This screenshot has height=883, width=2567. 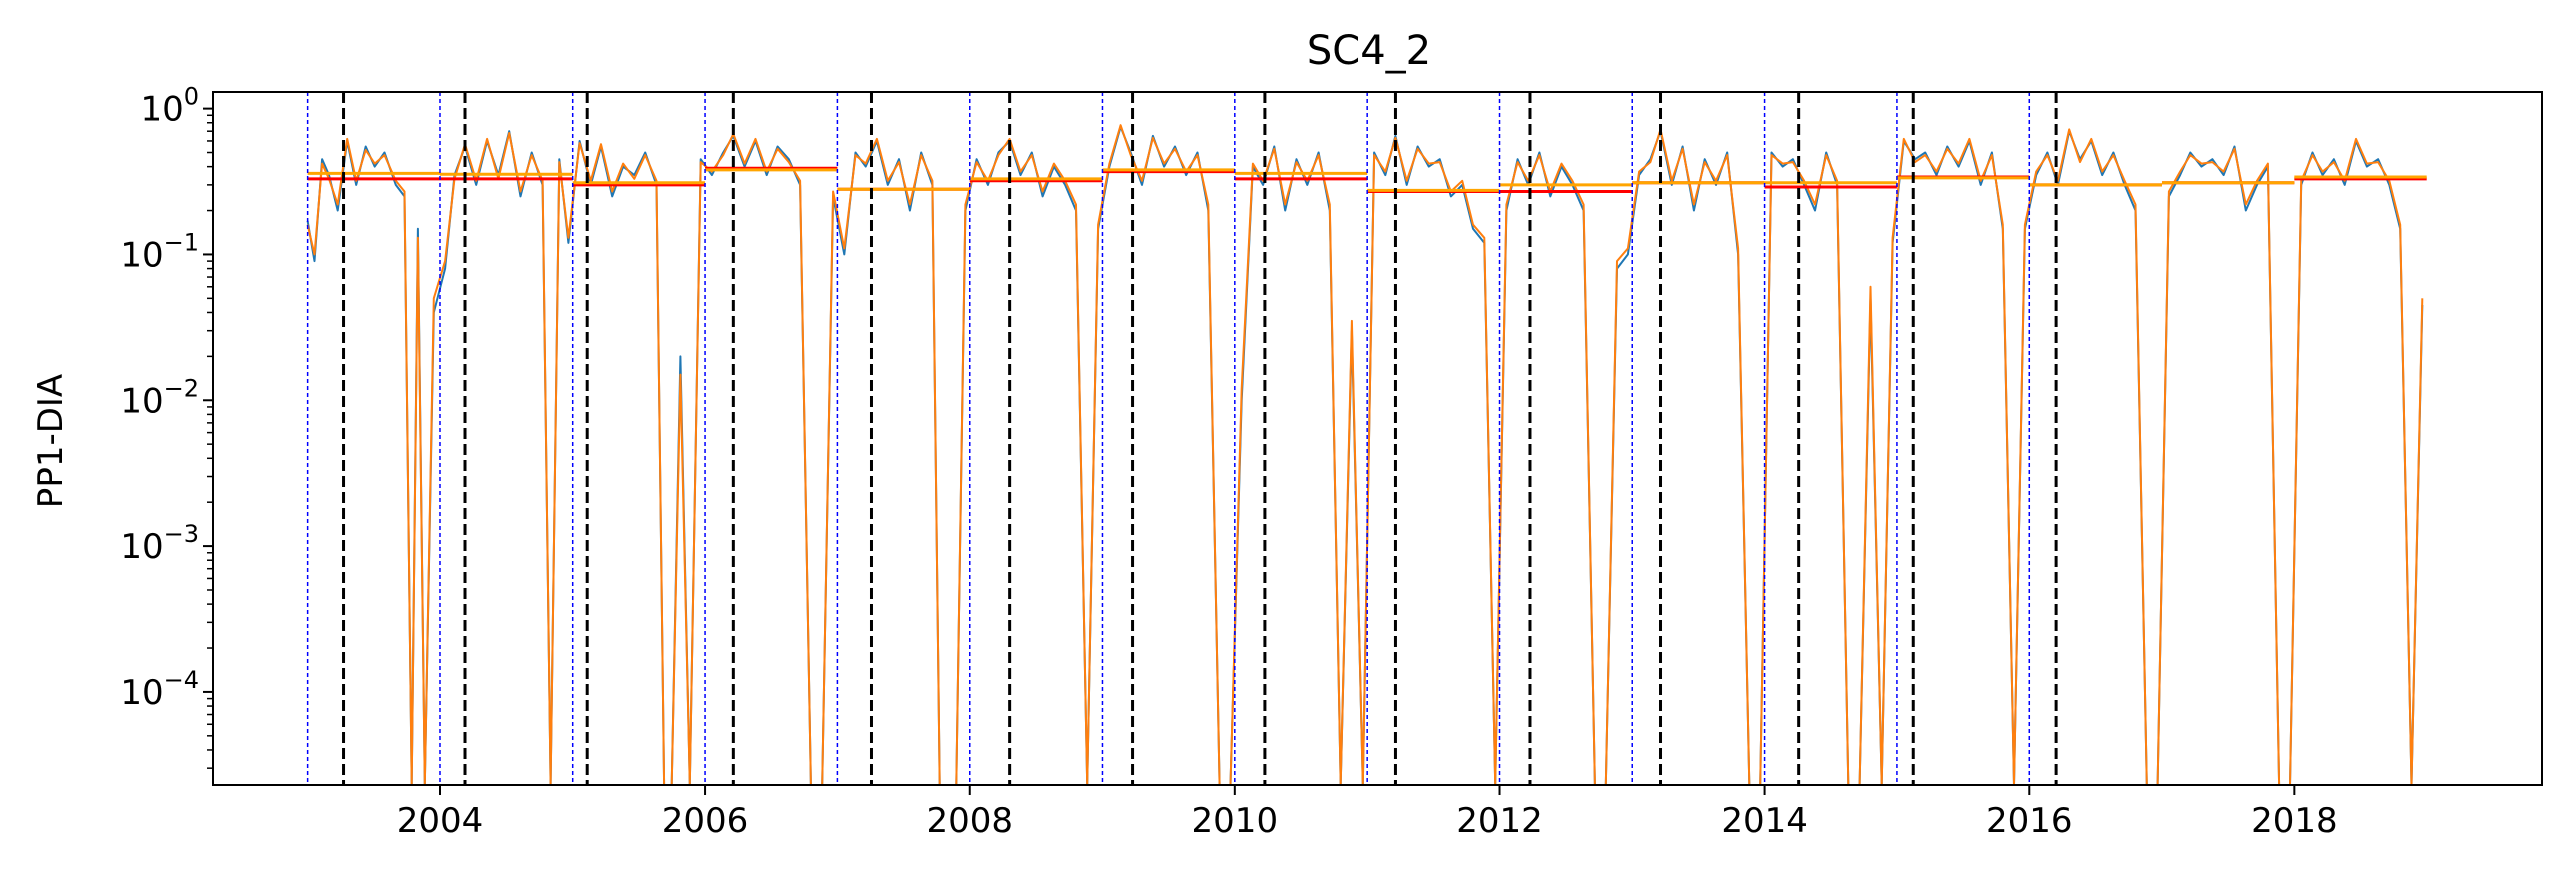 What do you see at coordinates (1764, 821) in the screenshot?
I see `x-tick-label: 2014` at bounding box center [1764, 821].